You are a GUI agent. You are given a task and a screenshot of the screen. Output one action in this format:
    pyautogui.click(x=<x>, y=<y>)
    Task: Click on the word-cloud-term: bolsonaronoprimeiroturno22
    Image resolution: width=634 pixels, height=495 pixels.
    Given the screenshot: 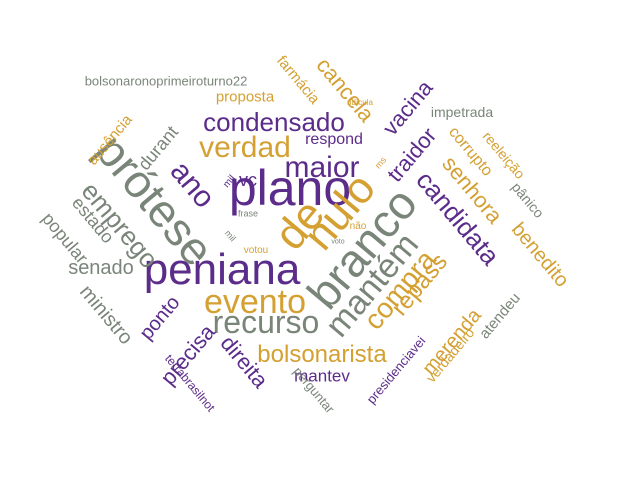 What is the action you would take?
    pyautogui.click(x=166, y=81)
    